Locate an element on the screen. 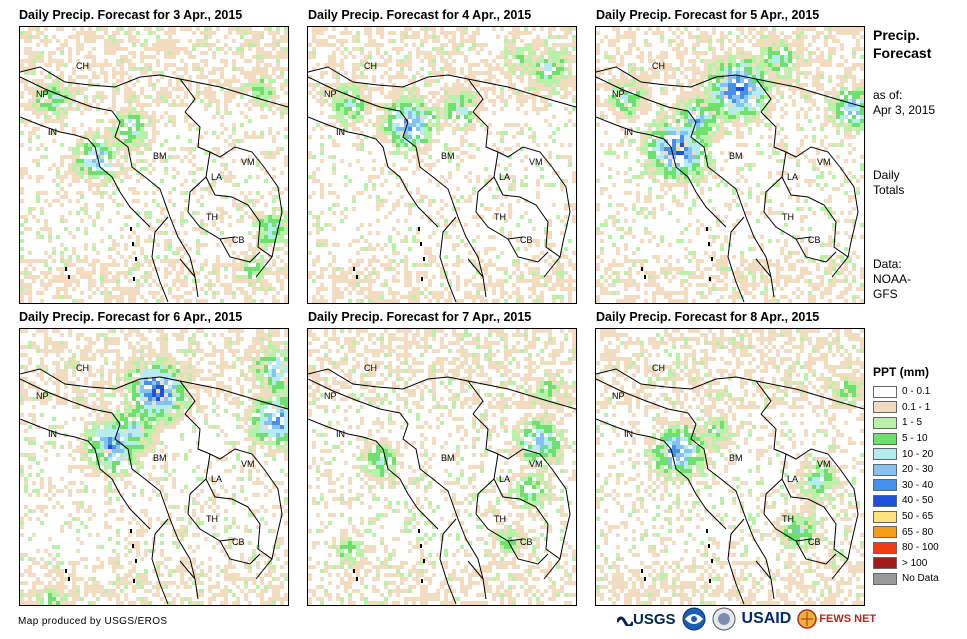 Image resolution: width=967 pixels, height=639 pixels. doi-logo is located at coordinates (724, 619).